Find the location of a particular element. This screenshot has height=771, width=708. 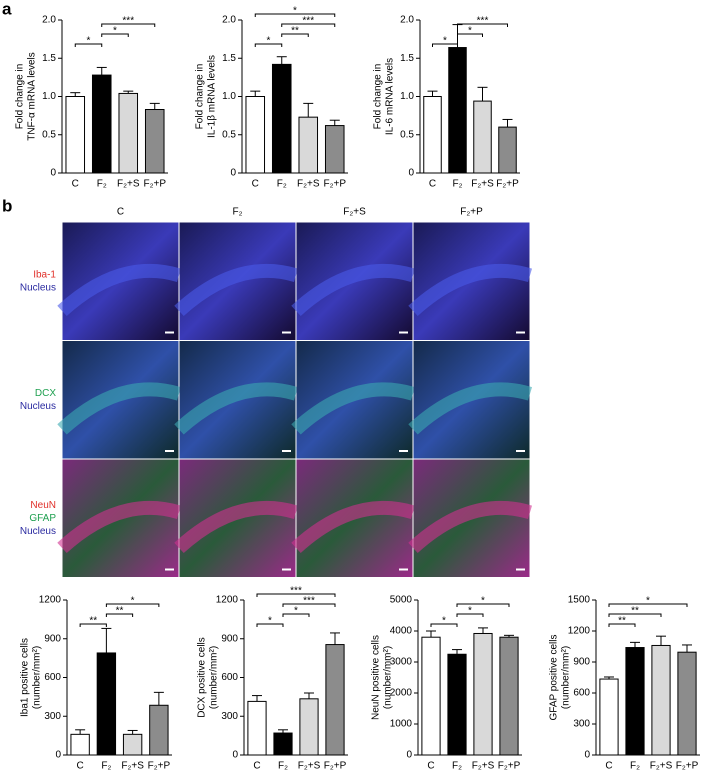

y-tick-label: 1500 is located at coordinates (579, 600).